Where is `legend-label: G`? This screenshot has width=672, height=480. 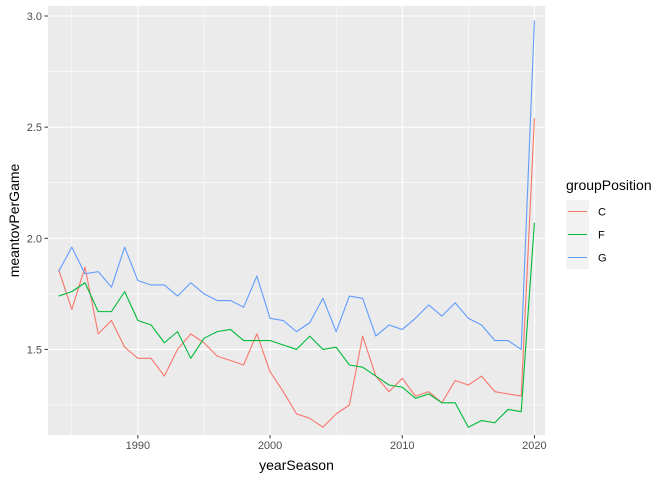
legend-label: G is located at coordinates (602, 259).